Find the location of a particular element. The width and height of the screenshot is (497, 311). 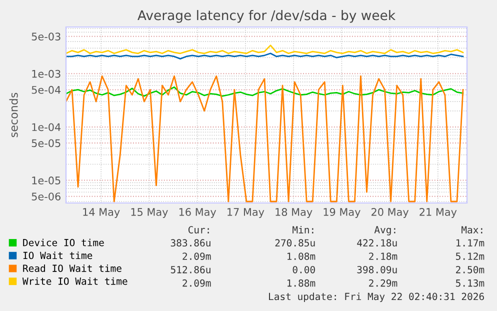

x-tick-label: 15 May is located at coordinates (149, 213).